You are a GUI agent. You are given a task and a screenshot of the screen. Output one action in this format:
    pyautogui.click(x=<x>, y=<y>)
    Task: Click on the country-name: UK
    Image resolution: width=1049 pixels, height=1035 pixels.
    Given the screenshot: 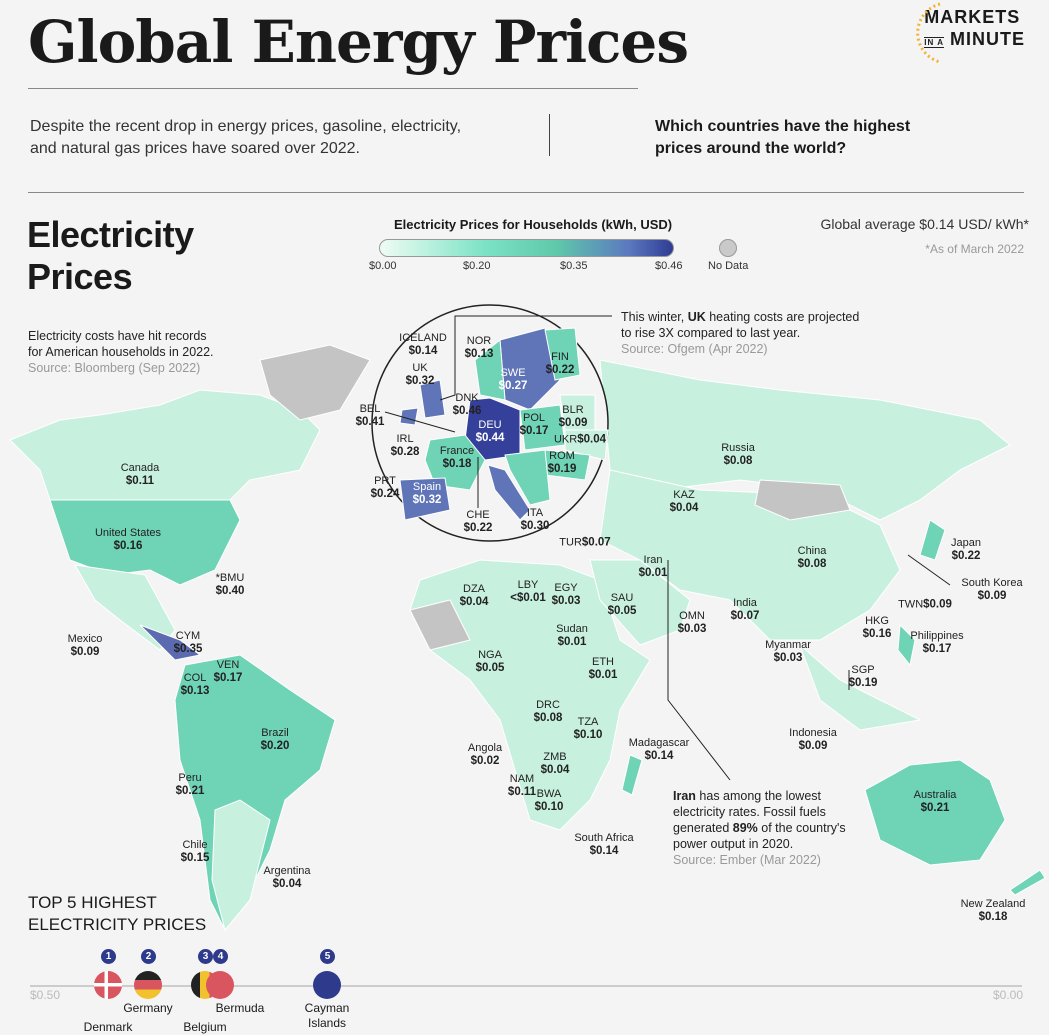 What is the action you would take?
    pyautogui.click(x=420, y=368)
    